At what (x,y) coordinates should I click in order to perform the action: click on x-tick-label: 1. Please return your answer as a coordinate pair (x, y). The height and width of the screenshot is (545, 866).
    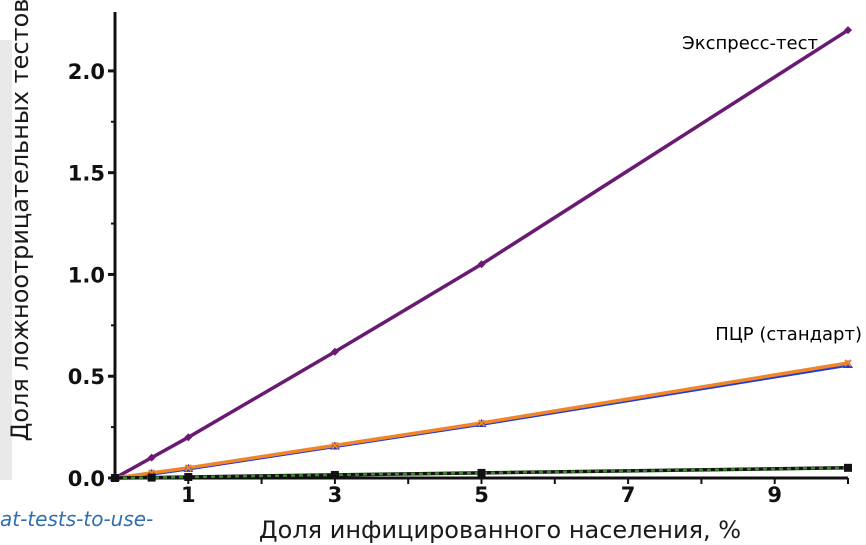
    Looking at the image, I should click on (188, 495).